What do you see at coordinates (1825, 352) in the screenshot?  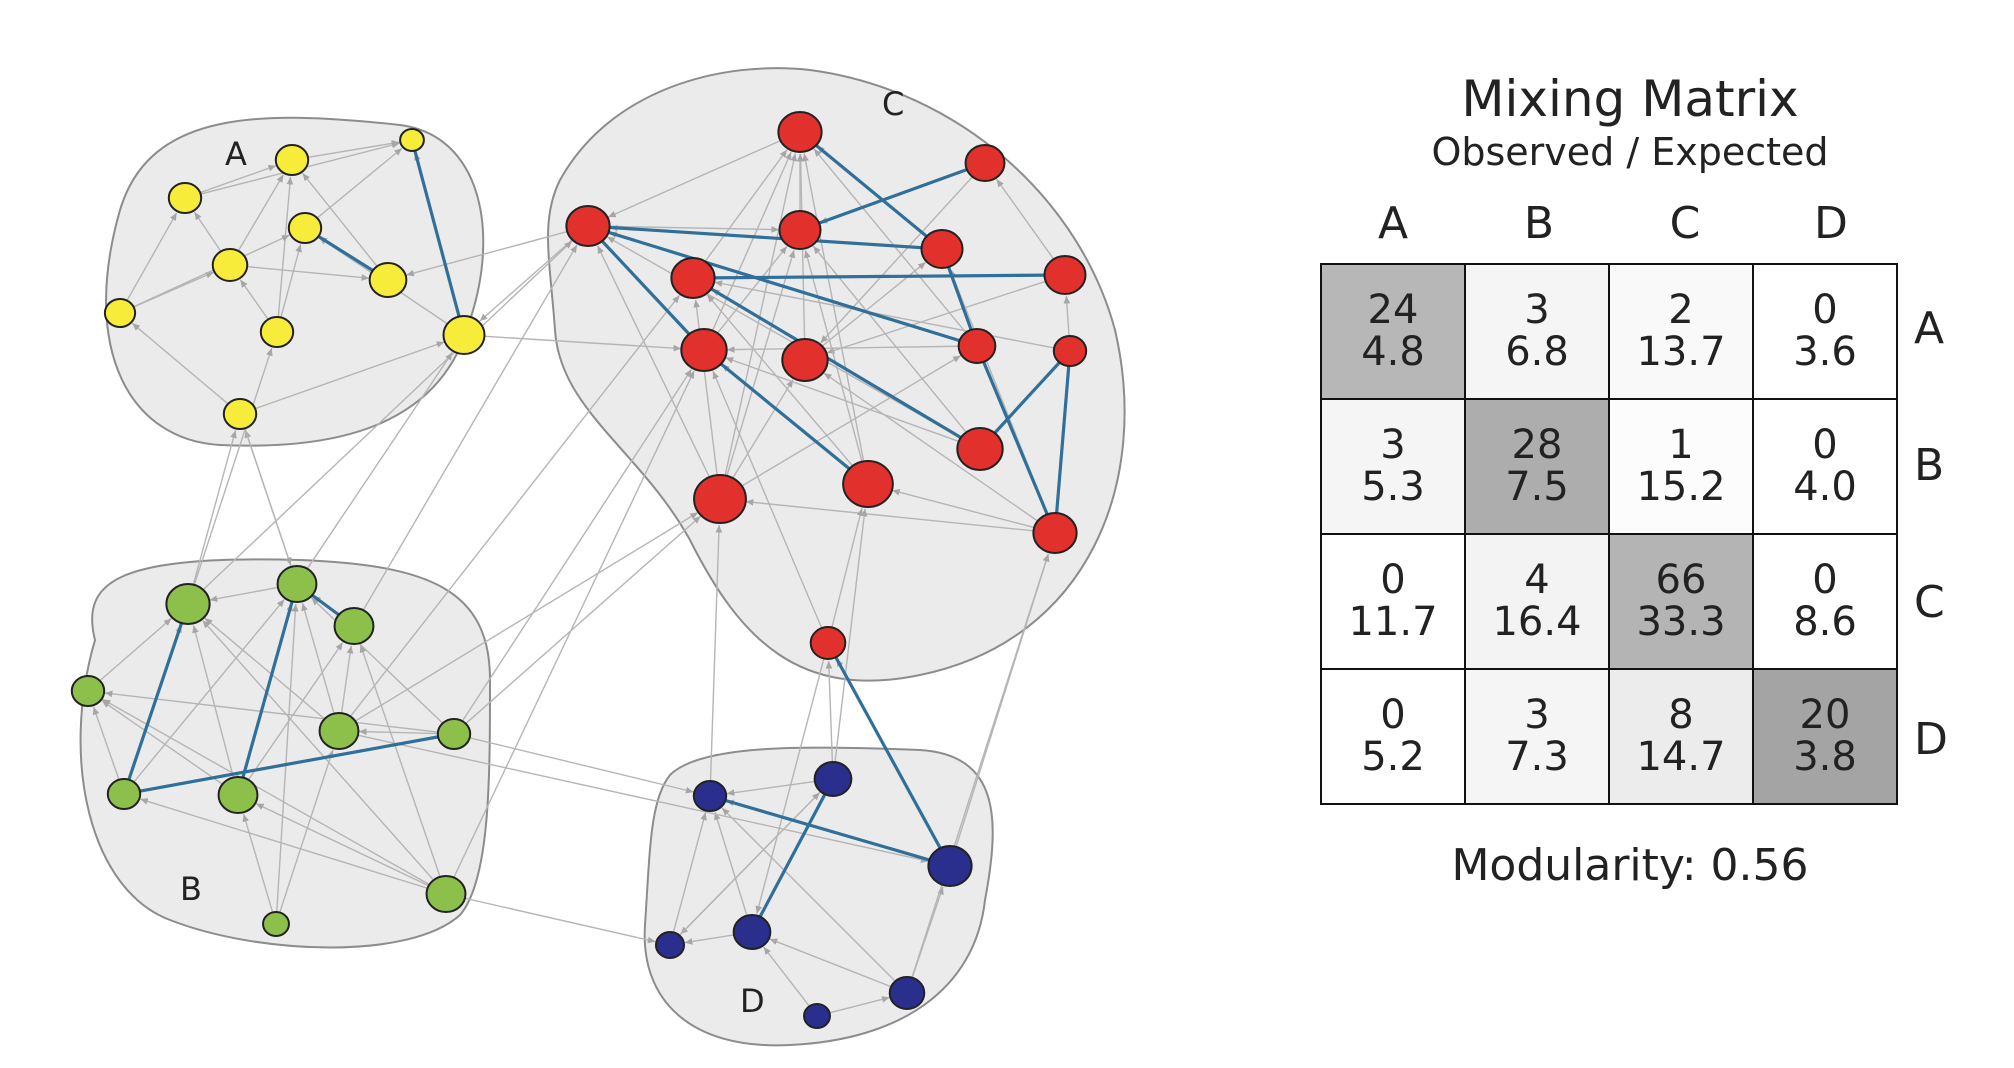 I see `expected-value: 3.6` at bounding box center [1825, 352].